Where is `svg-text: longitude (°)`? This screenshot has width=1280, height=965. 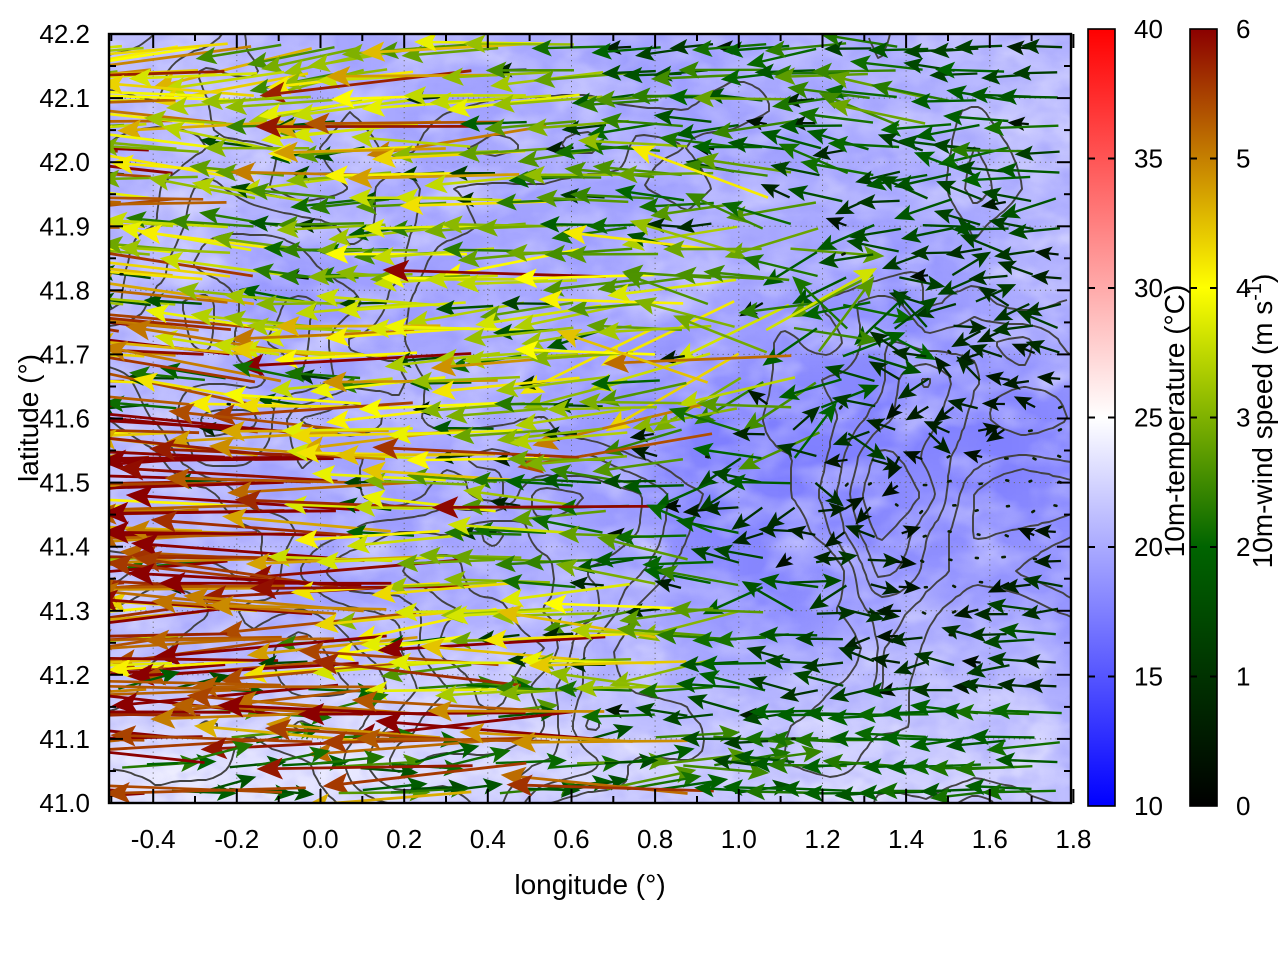
svg-text: longitude (°) is located at coordinates (589, 884).